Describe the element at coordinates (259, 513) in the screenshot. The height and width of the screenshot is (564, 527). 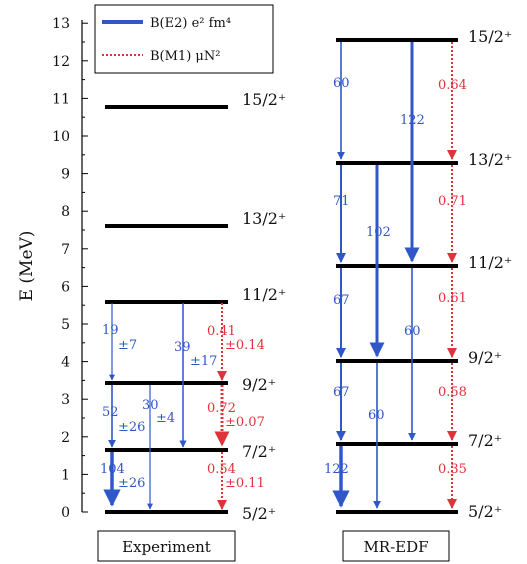
I see `exp-level-label-5-2: 5/2⁺` at that location.